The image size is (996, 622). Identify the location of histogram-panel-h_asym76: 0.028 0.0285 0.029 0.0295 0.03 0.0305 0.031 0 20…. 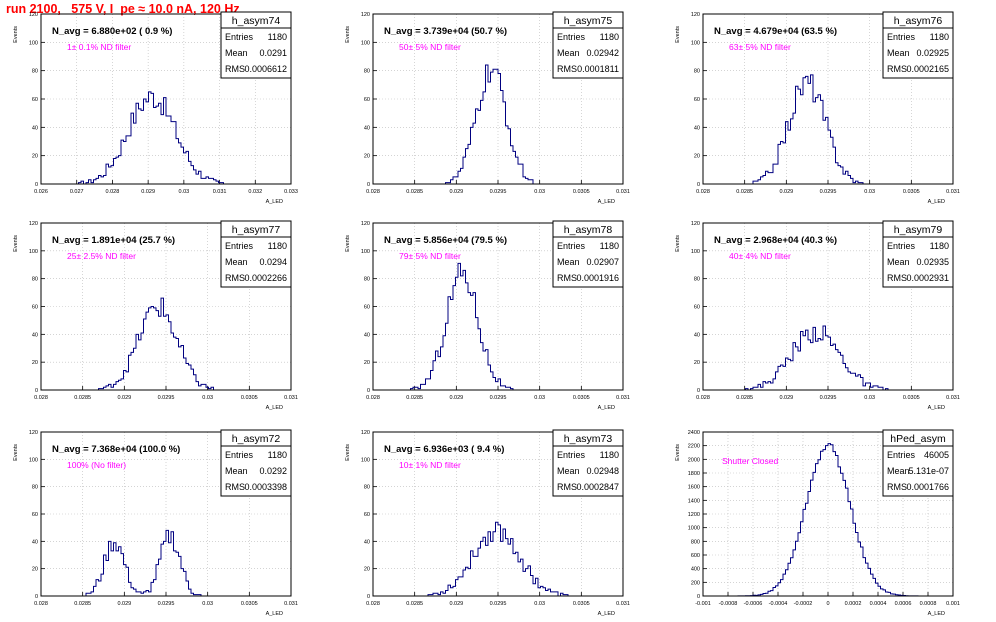
(817, 108).